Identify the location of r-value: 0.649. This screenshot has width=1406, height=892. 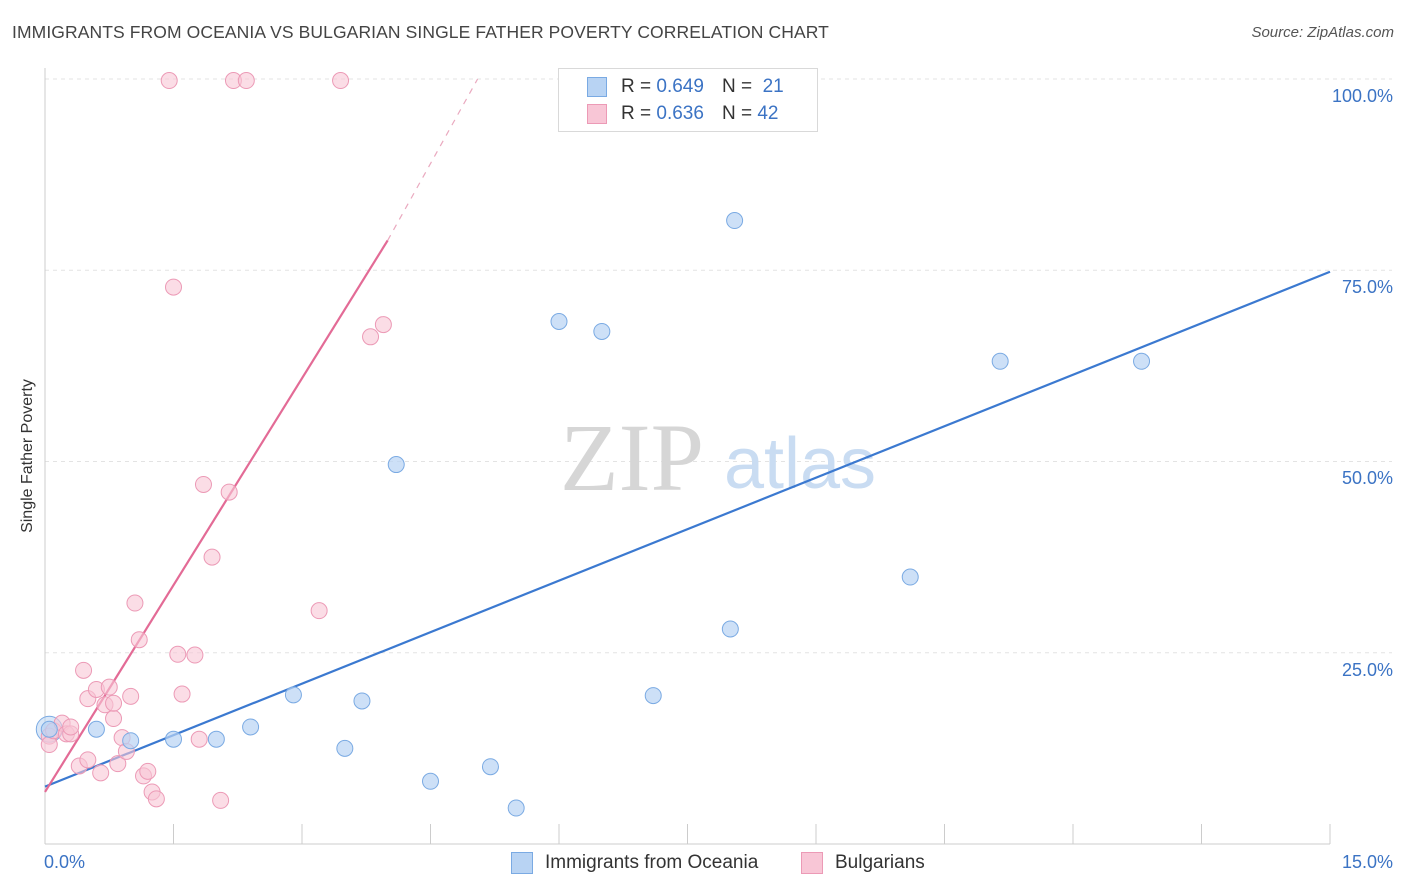
(680, 86).